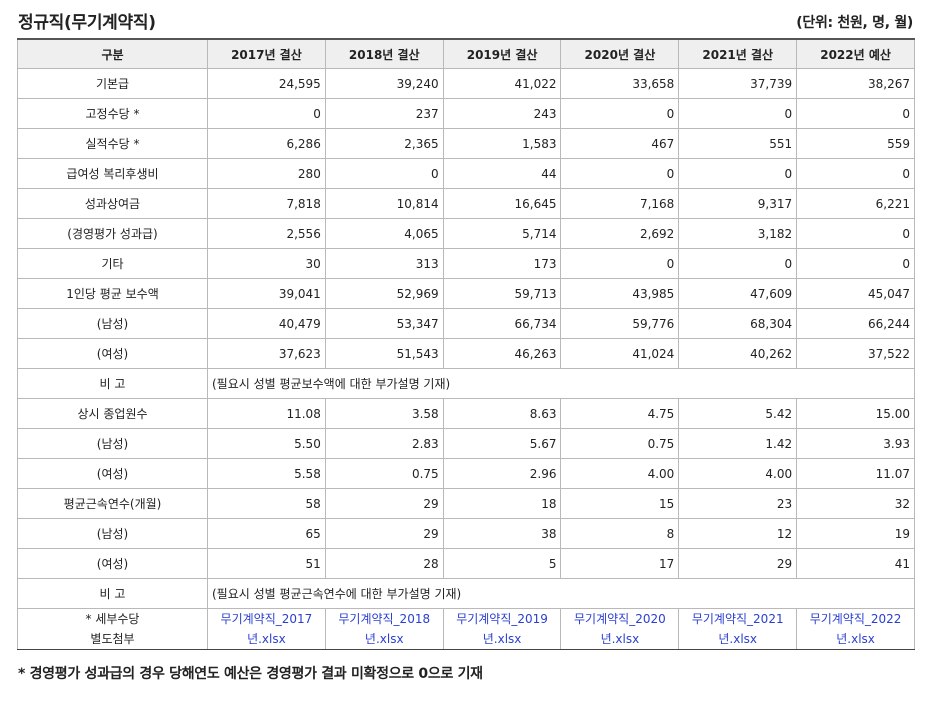  Describe the element at coordinates (620, 619) in the screenshot. I see `attachment-file-name: 무기계약직_2020` at that location.